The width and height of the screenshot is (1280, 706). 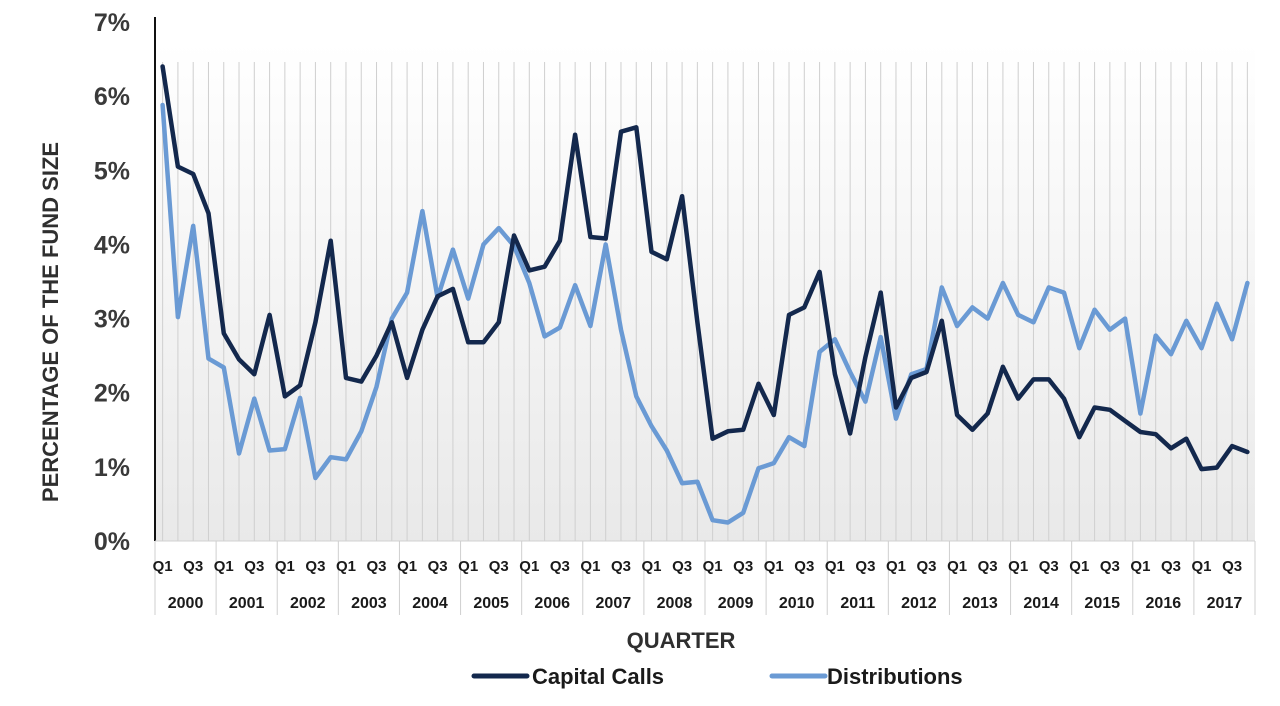 What do you see at coordinates (112, 320) in the screenshot?
I see `y-tick-label: 3%` at bounding box center [112, 320].